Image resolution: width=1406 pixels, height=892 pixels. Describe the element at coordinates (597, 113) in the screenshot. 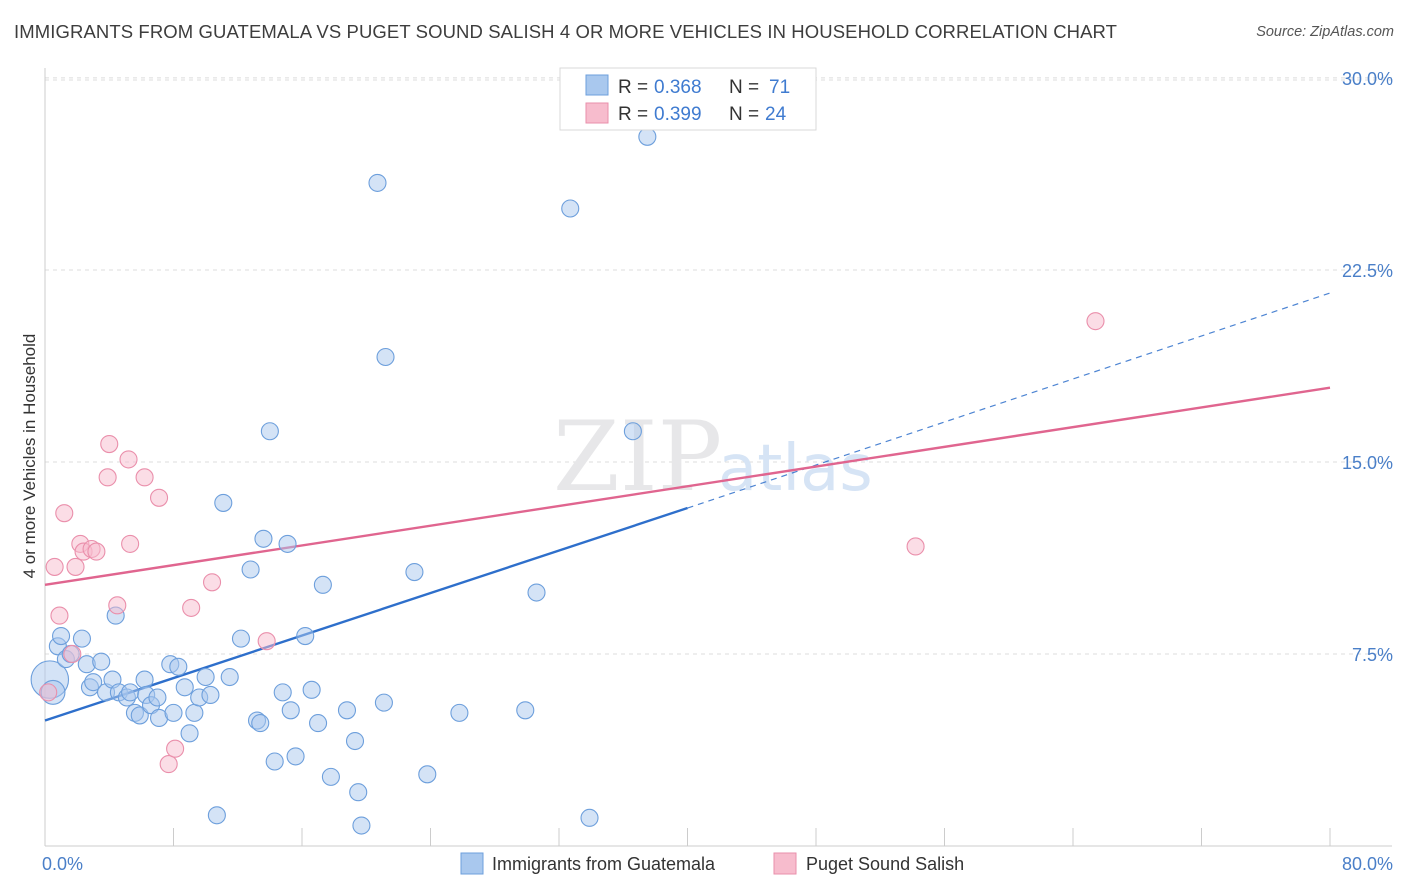

I see `legend-swatch-salish` at that location.